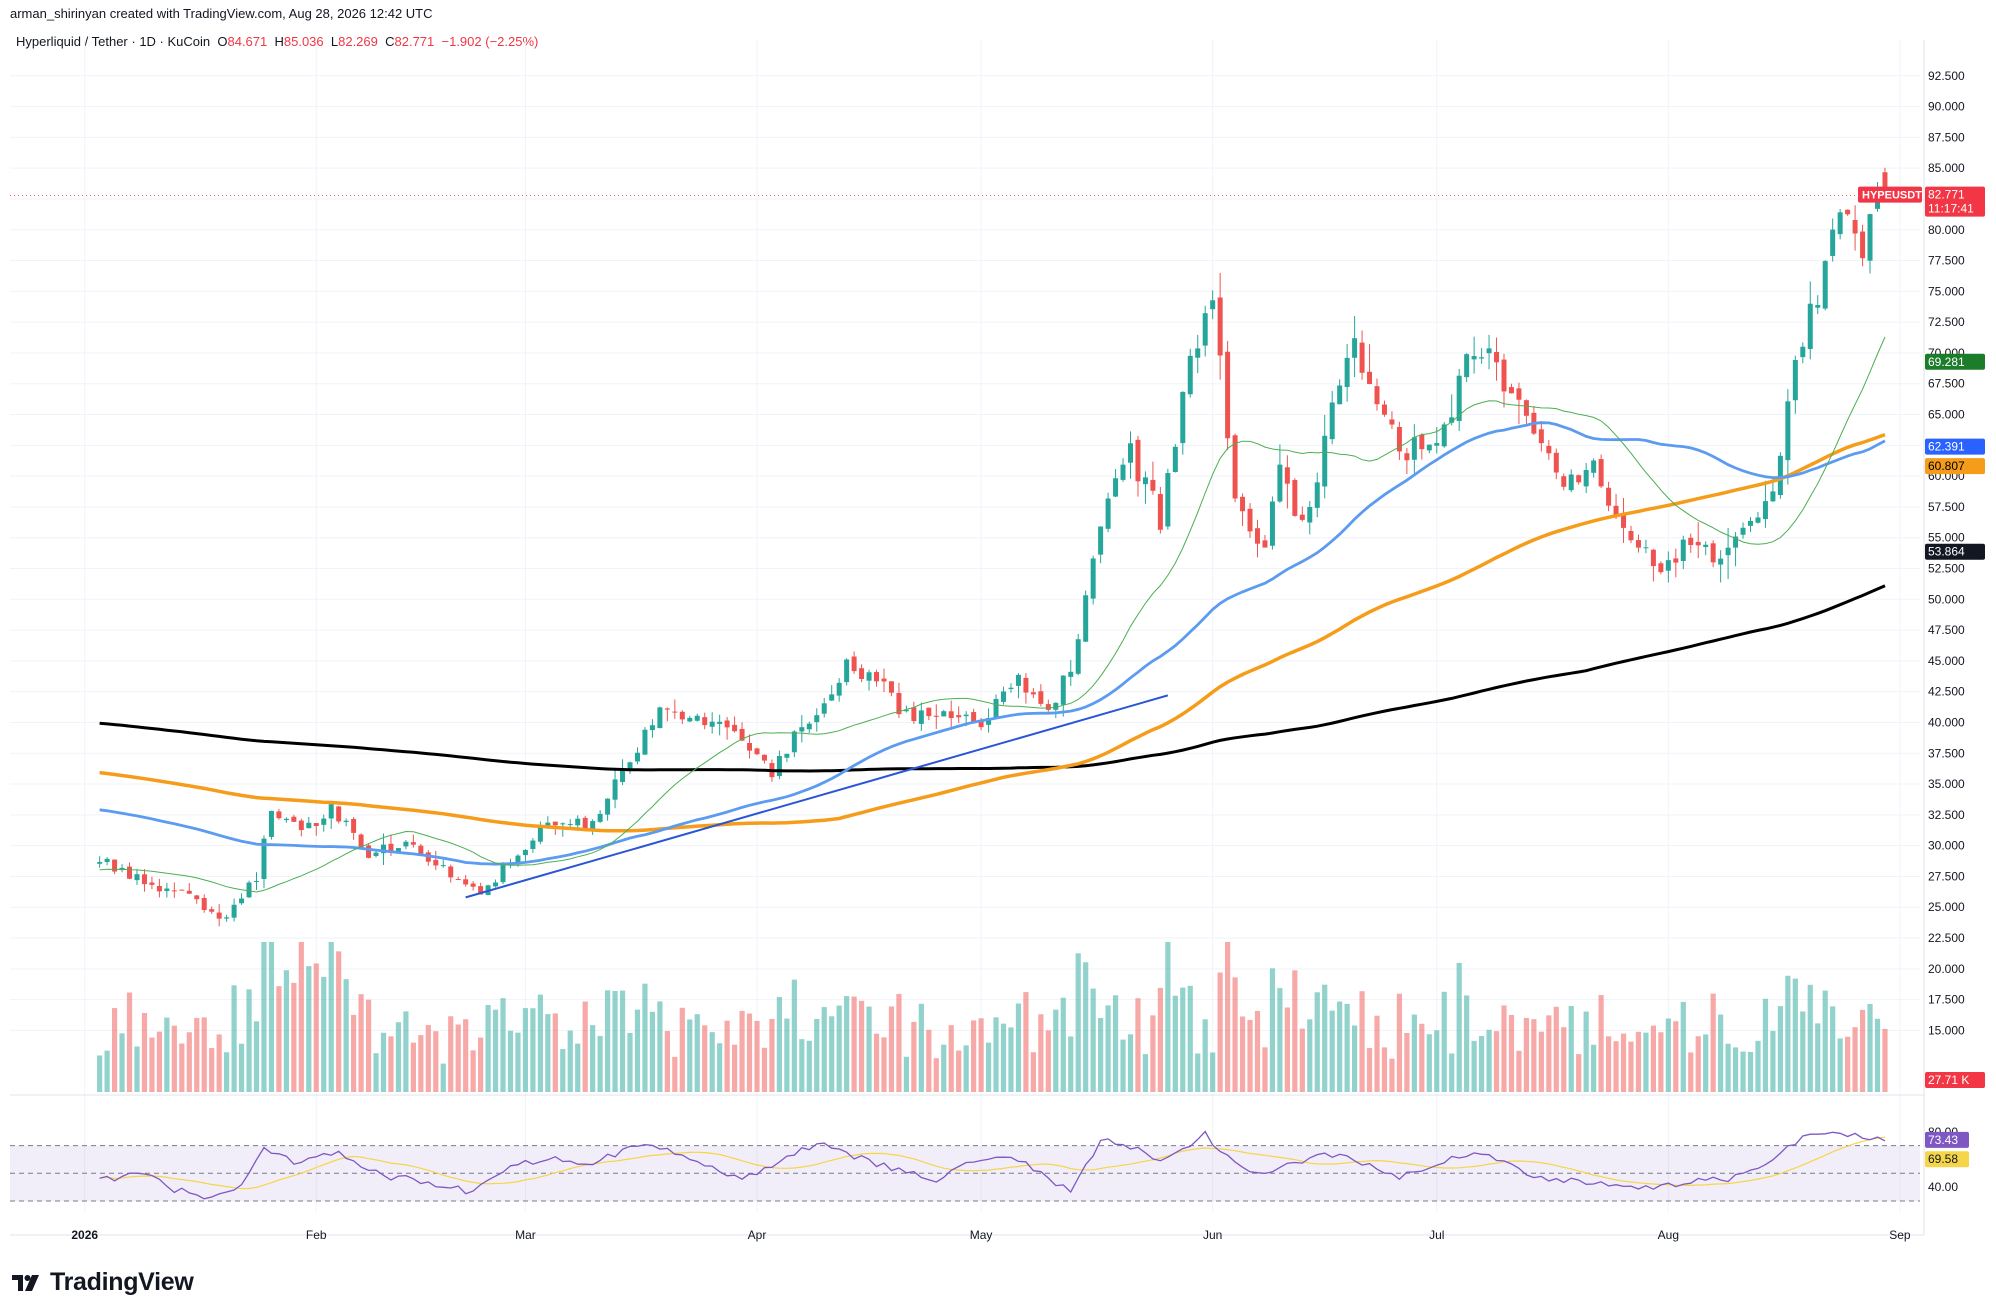  Describe the element at coordinates (1946, 599) in the screenshot. I see `price-tick-label: 50.000` at that location.